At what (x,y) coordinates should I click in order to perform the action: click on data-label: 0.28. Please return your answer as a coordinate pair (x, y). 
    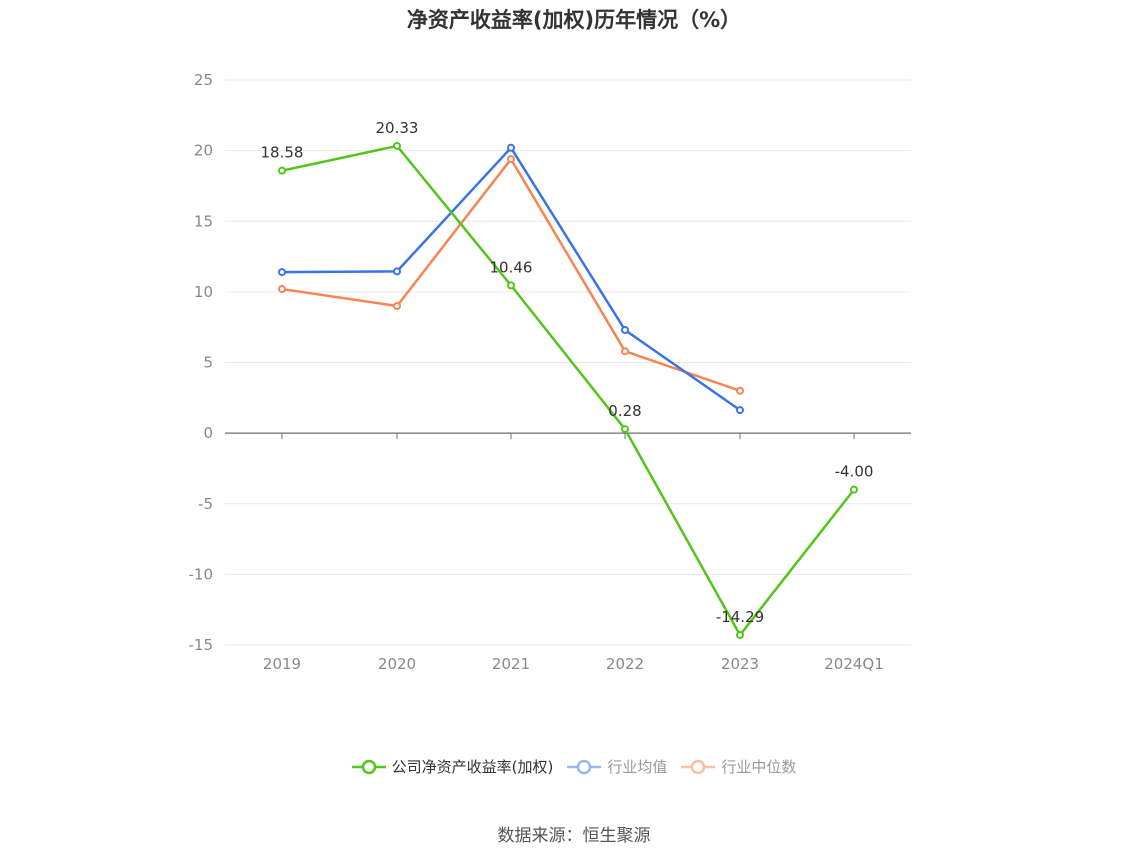
    Looking at the image, I should click on (624, 411).